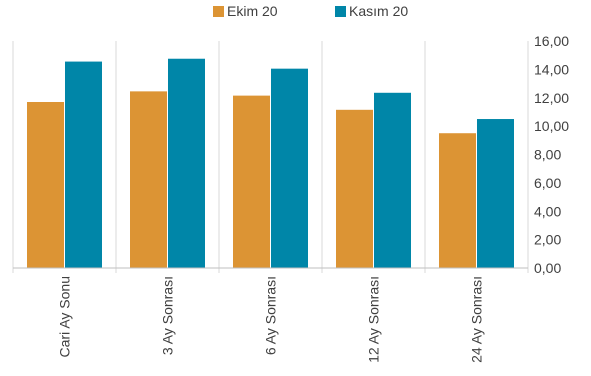  What do you see at coordinates (547, 155) in the screenshot?
I see `y-tick-label: 8,00` at bounding box center [547, 155].